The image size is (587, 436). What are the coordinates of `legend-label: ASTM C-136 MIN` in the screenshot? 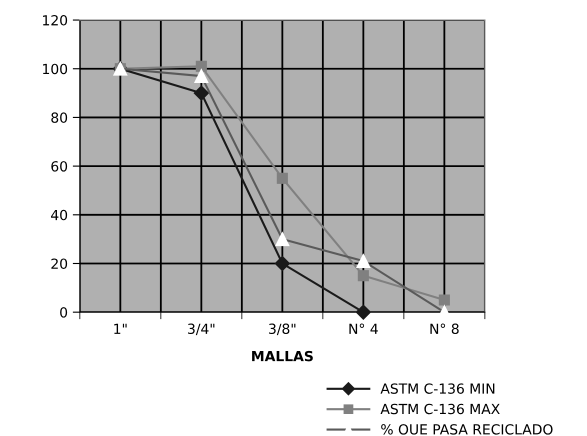 It's located at (437, 388).